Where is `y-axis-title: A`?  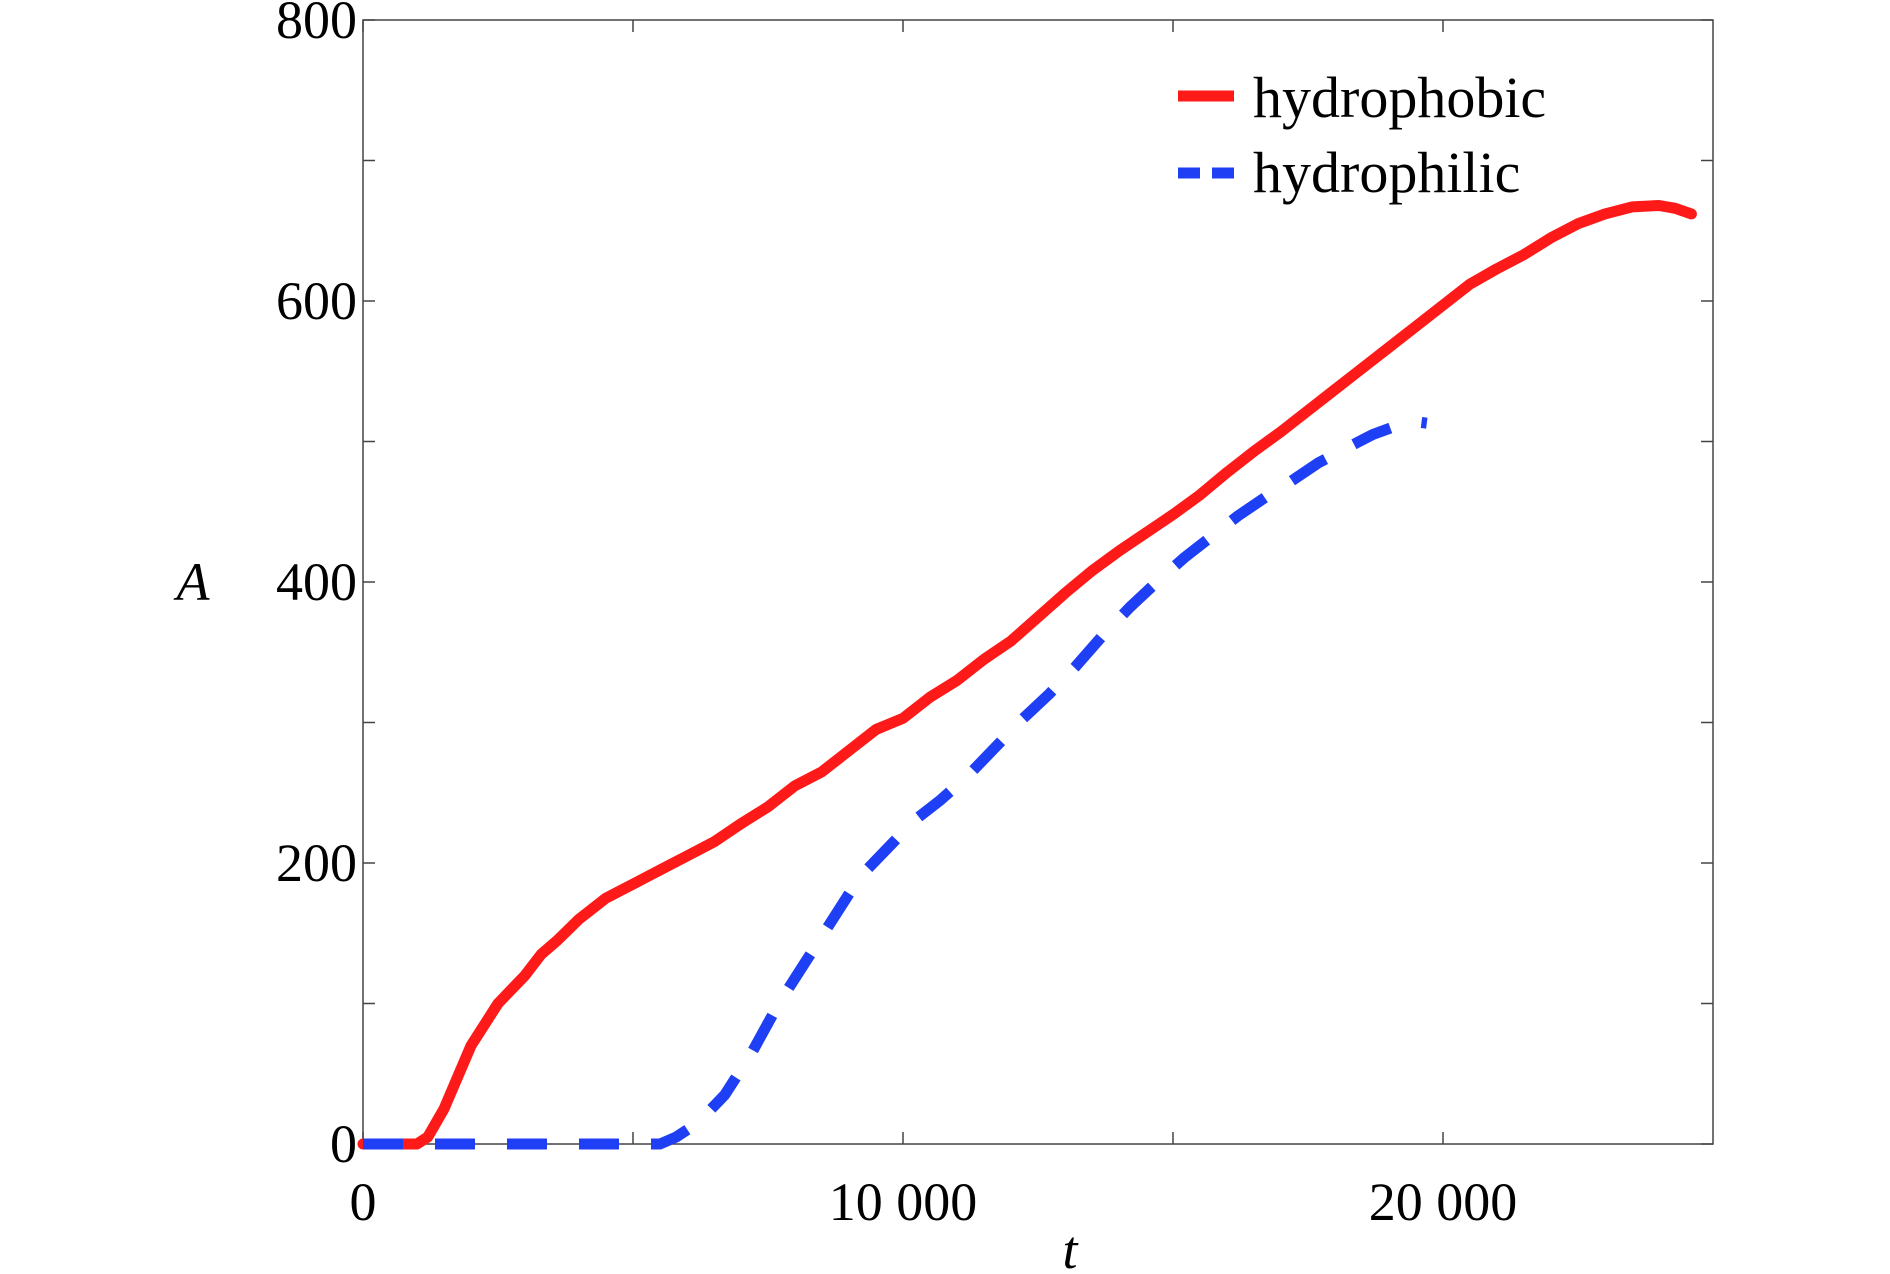 y-axis-title: A is located at coordinates (192, 582).